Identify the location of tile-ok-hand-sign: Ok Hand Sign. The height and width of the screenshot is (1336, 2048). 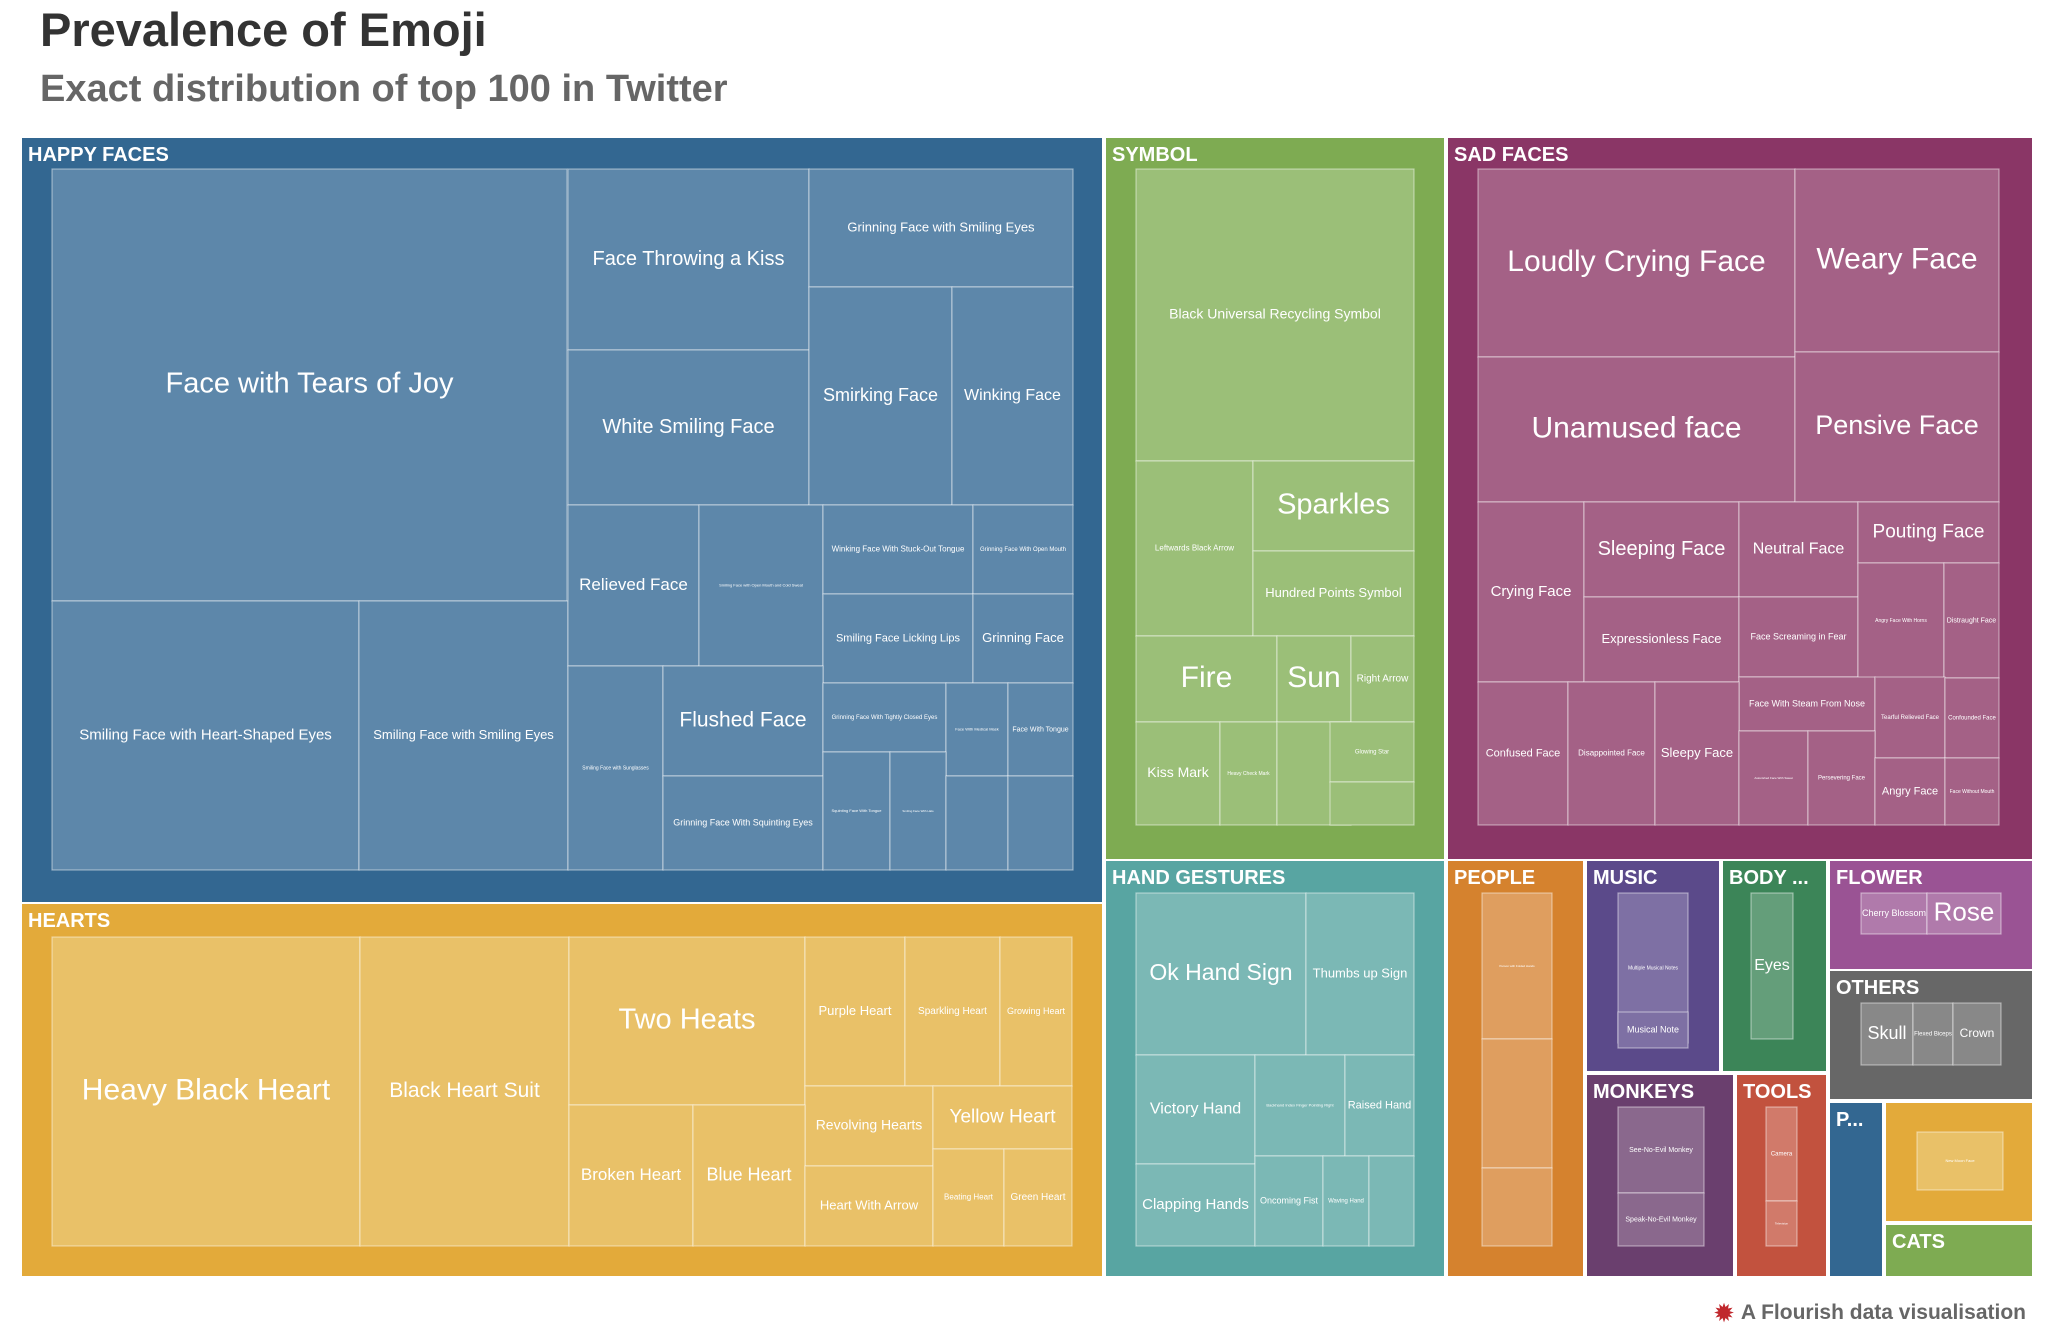
(1221, 974).